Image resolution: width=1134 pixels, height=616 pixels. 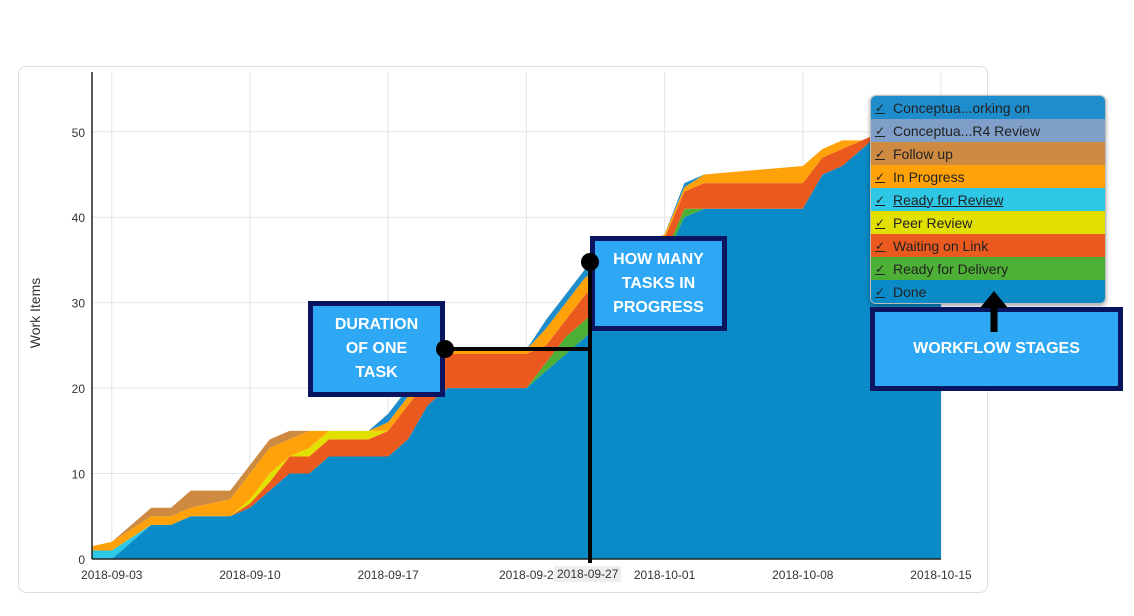 What do you see at coordinates (941, 245) in the screenshot?
I see `legend-label: Waiting on Link` at bounding box center [941, 245].